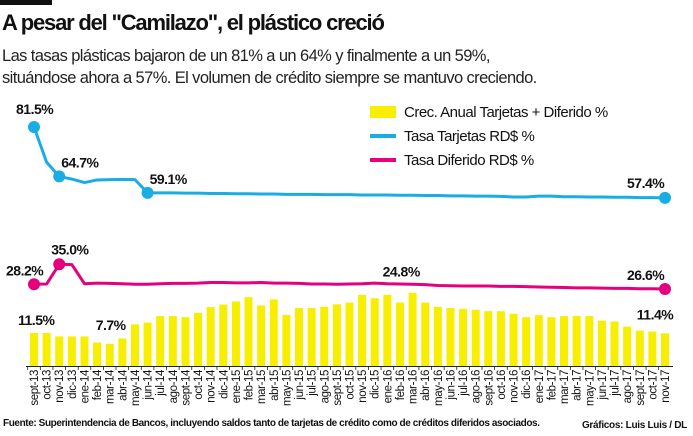  Describe the element at coordinates (224, 384) in the screenshot. I see `x-tick-label: dic-14` at that location.